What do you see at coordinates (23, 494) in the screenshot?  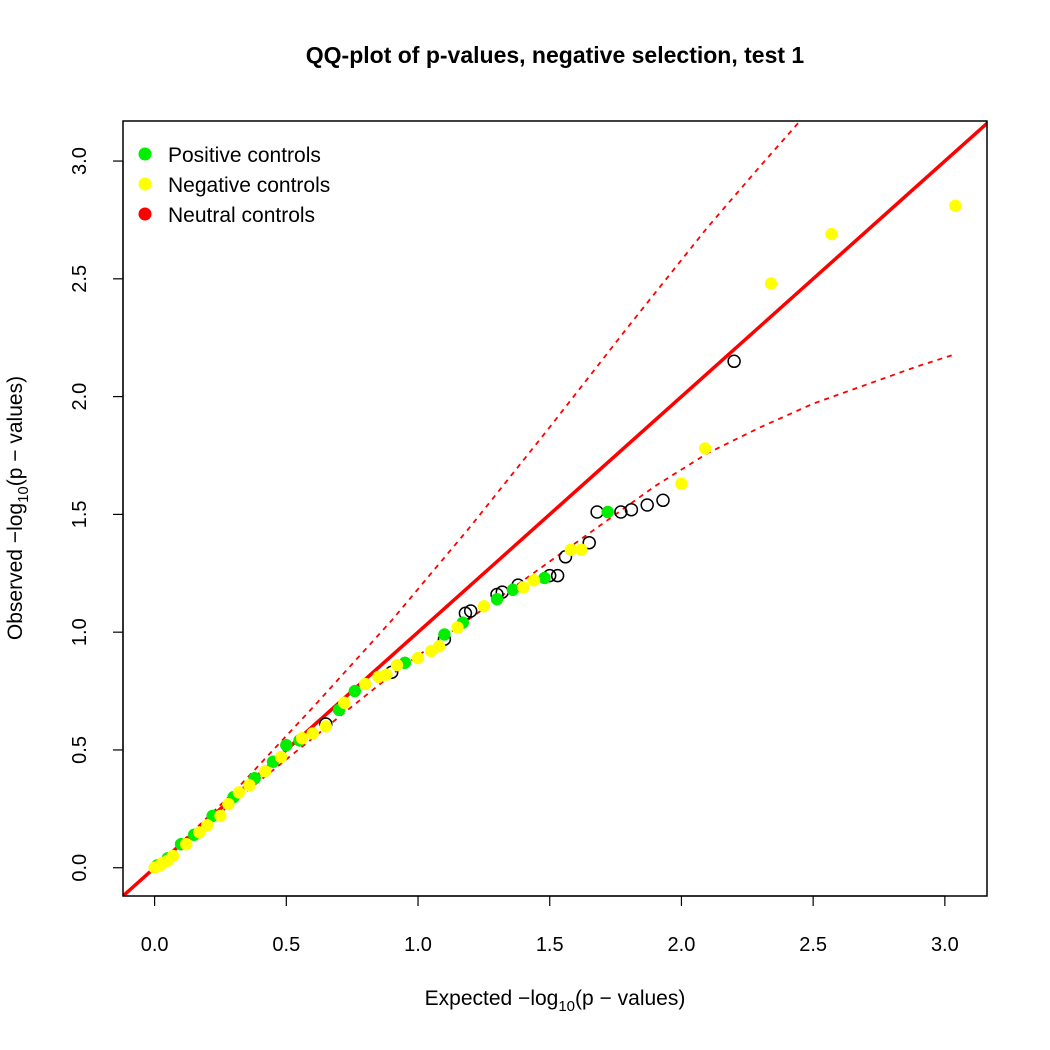 I see `y-axis-label-subscript: 10` at bounding box center [23, 494].